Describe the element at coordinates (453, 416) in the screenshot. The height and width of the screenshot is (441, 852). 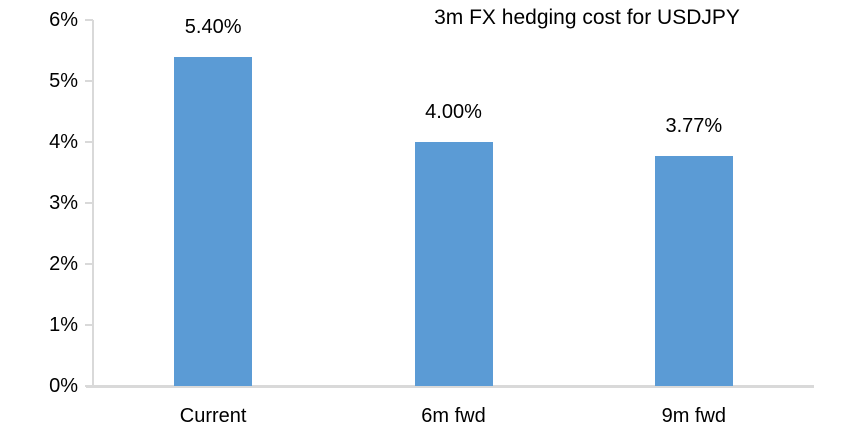
I see `x-category-label: 6m fwd` at that location.